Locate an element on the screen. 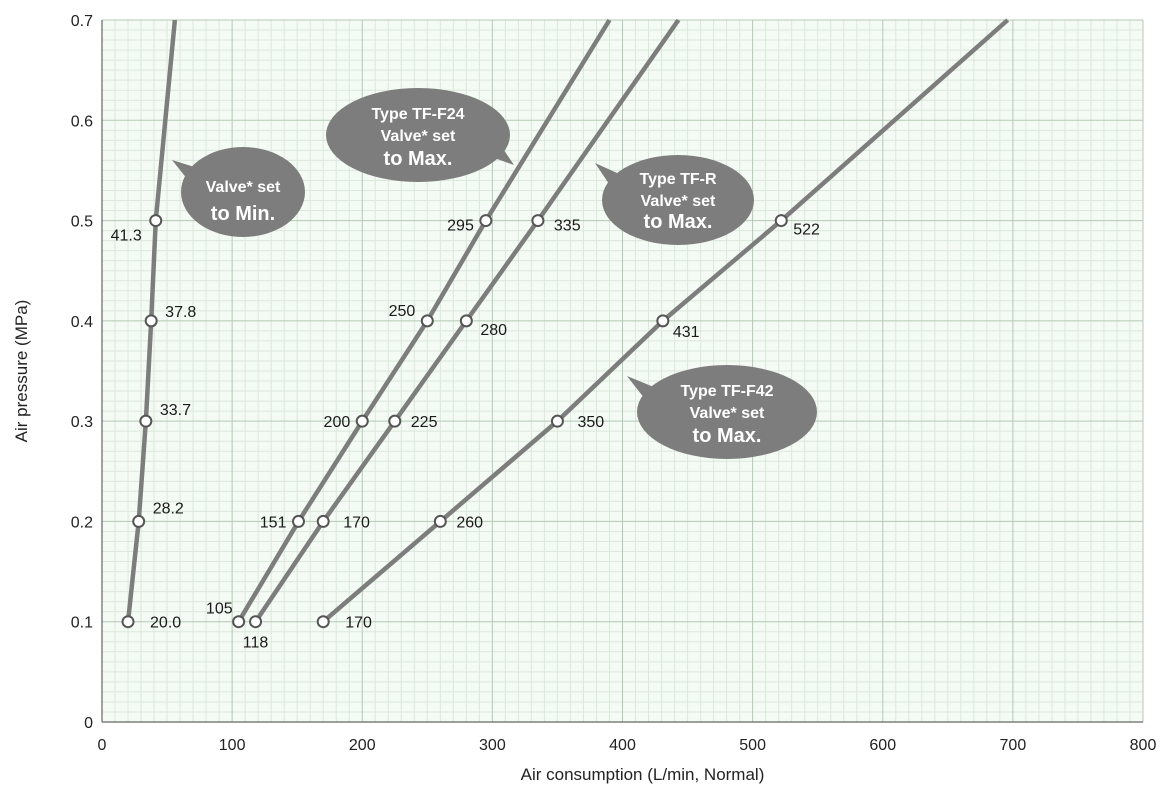 Image resolution: width=1168 pixels, height=798 pixels. x-tick-label: 200 is located at coordinates (362, 745).